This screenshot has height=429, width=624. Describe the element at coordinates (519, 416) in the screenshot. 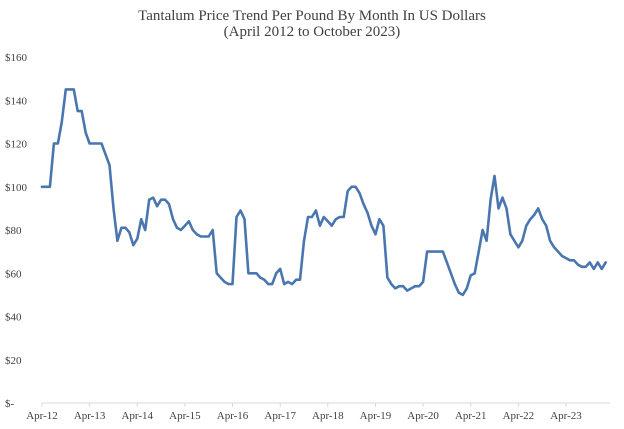

I see `x-tick-label: Apr-22` at that location.